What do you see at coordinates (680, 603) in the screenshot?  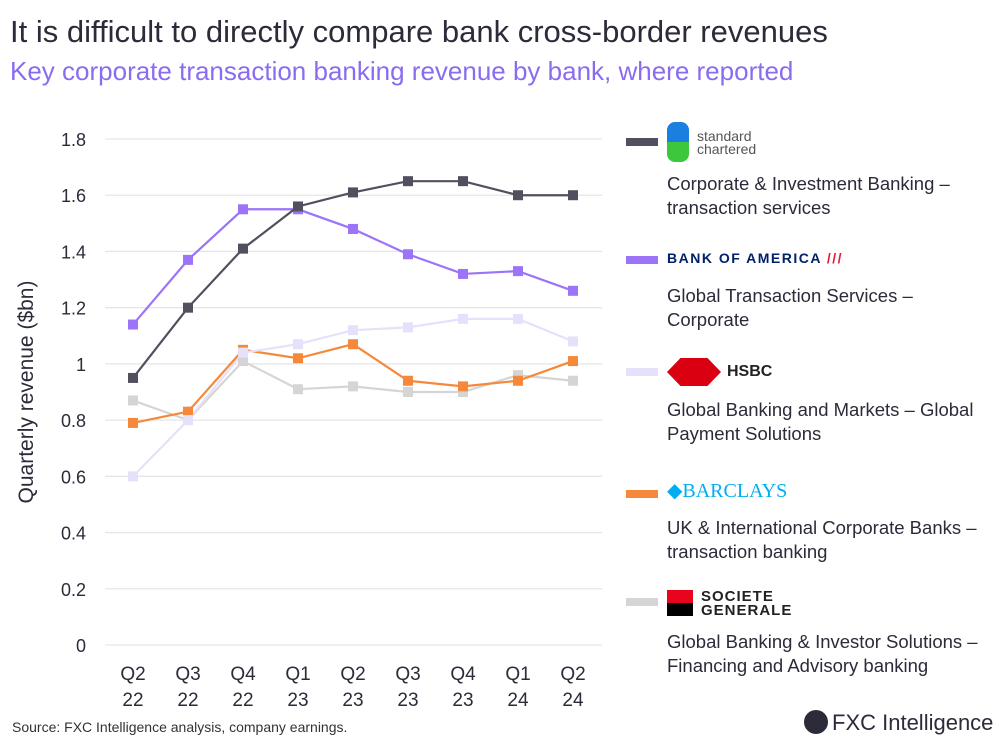 I see `sg-square-icon` at bounding box center [680, 603].